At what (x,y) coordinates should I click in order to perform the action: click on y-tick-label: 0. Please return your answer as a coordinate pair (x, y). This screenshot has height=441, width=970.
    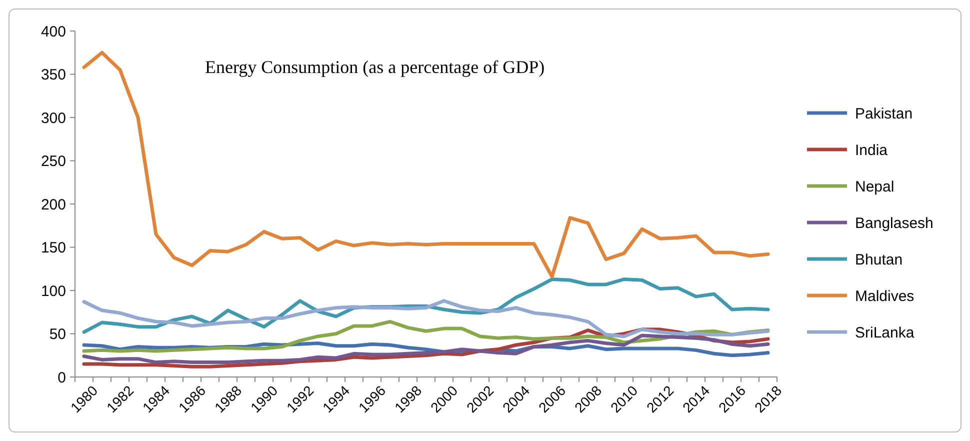
    Looking at the image, I should click on (62, 377).